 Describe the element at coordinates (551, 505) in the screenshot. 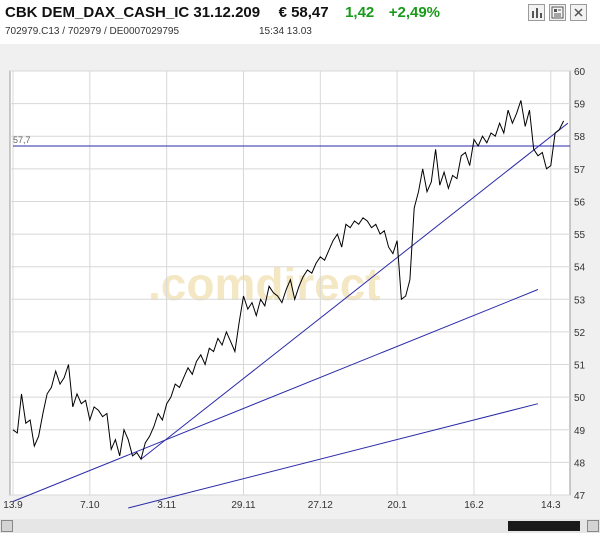

I see `x-tick-label: 14.3` at that location.